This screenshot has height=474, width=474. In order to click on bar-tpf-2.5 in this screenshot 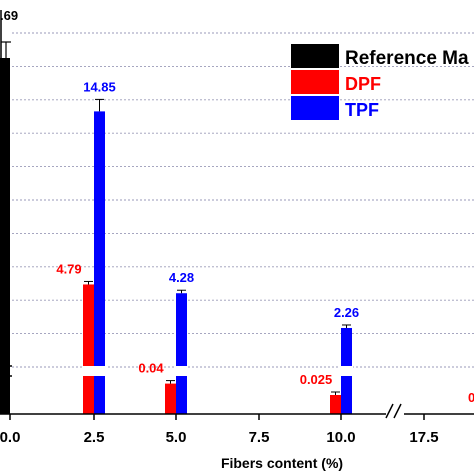, I will do `click(99, 263)`.